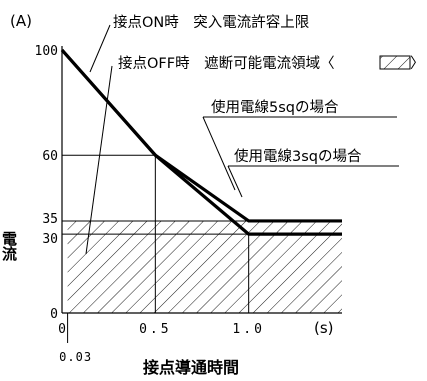 Image resolution: width=427 pixels, height=381 pixels. What do you see at coordinates (248, 329) in the screenshot?
I see `x-tick-1p0: 1.0` at bounding box center [248, 329].